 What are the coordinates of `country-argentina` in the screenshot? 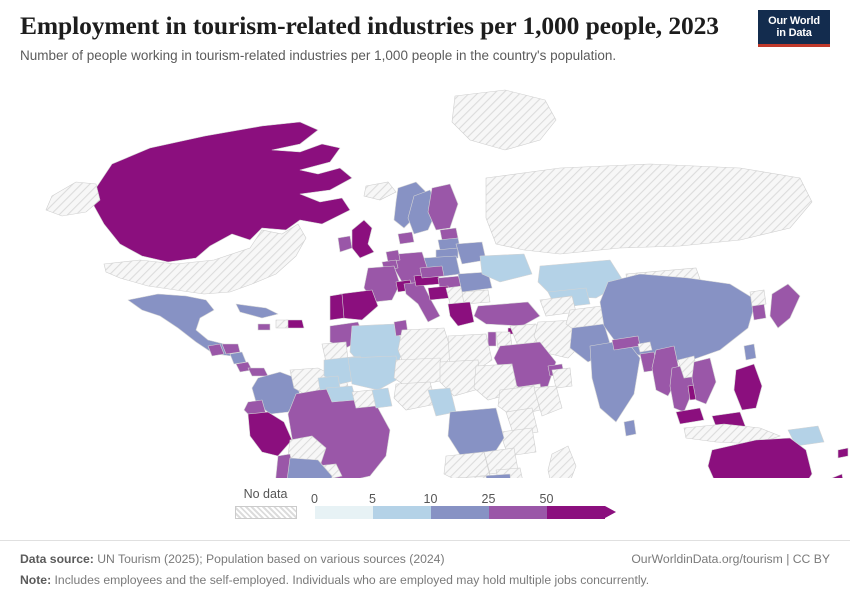 It's located at (309, 467).